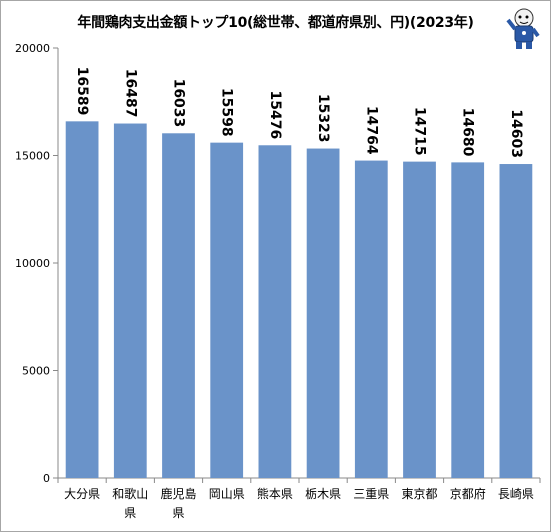 Image resolution: width=551 pixels, height=532 pixels. What do you see at coordinates (178, 493) in the screenshot?
I see `x-tick-label: 鹿児島` at bounding box center [178, 493].